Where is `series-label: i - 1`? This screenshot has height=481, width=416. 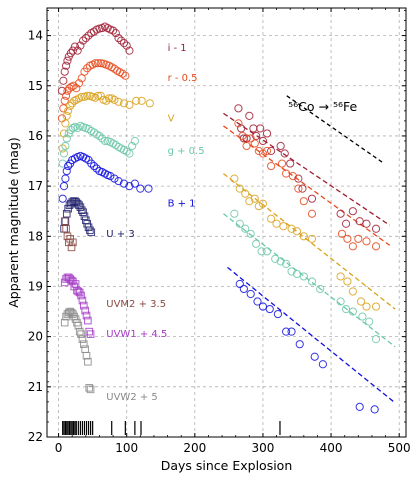
series-label: i - 1 is located at coordinates (177, 48).